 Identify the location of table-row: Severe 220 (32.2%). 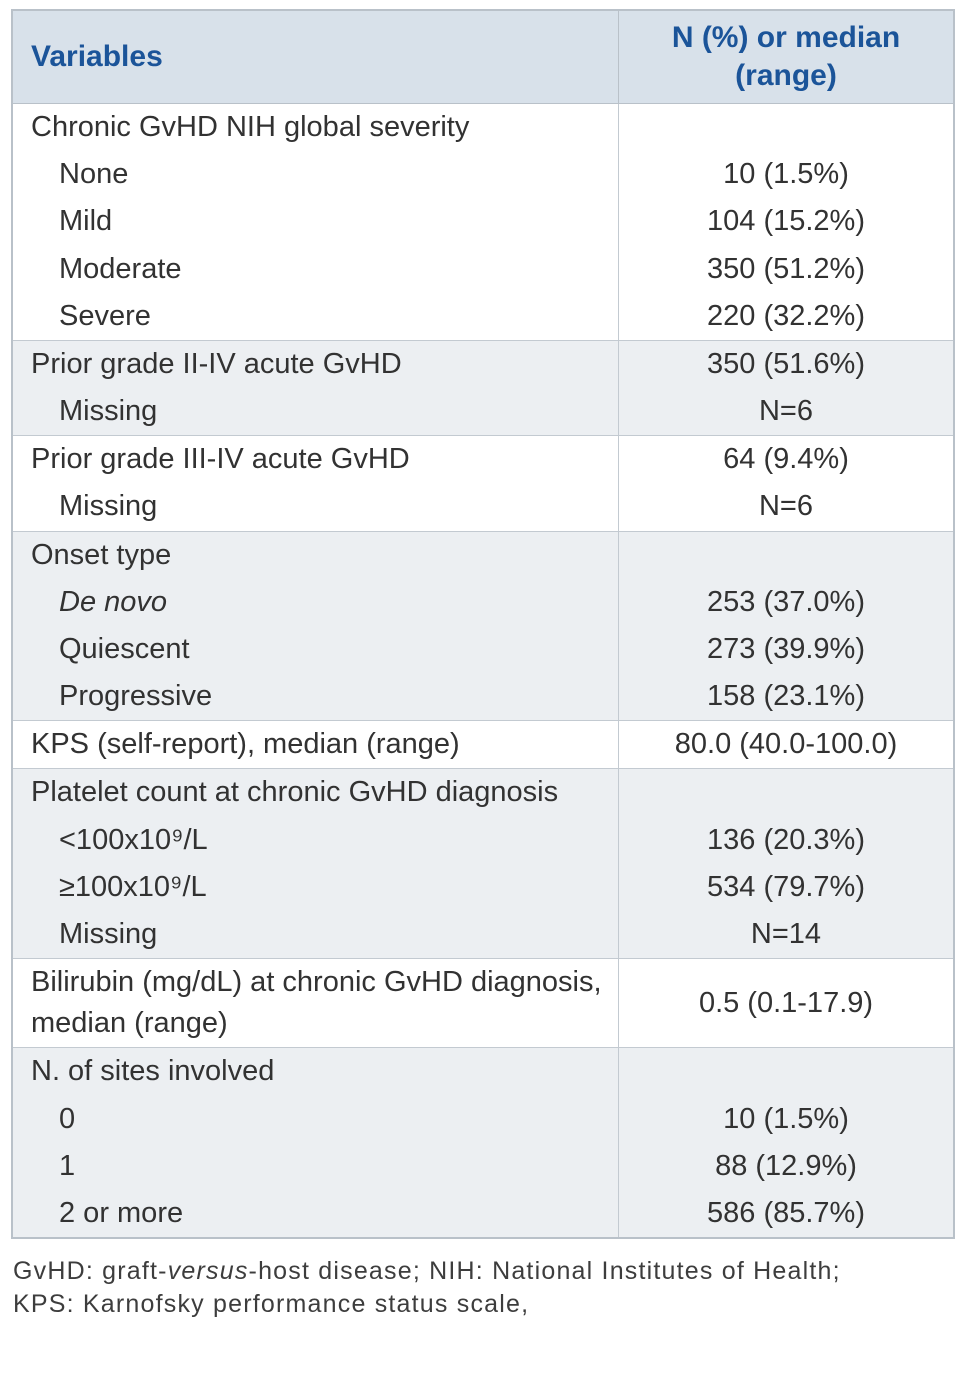
(483, 316).